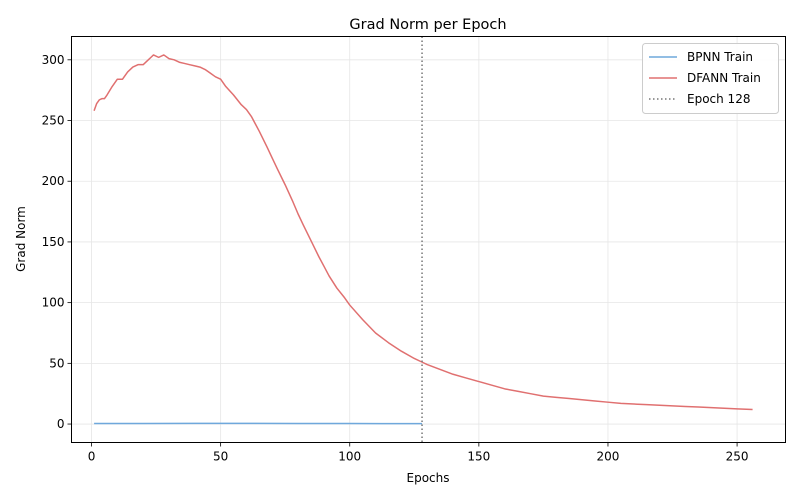 The image size is (800, 500). What do you see at coordinates (724, 78) in the screenshot?
I see `legend-label-dfann: DFANN Train` at bounding box center [724, 78].